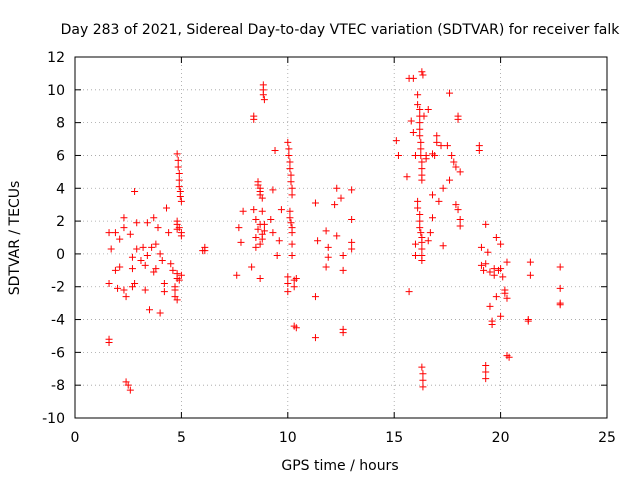 Image resolution: width=640 pixels, height=480 pixels. Describe the element at coordinates (181, 438) in the screenshot. I see `x-tick-label: 5` at that location.